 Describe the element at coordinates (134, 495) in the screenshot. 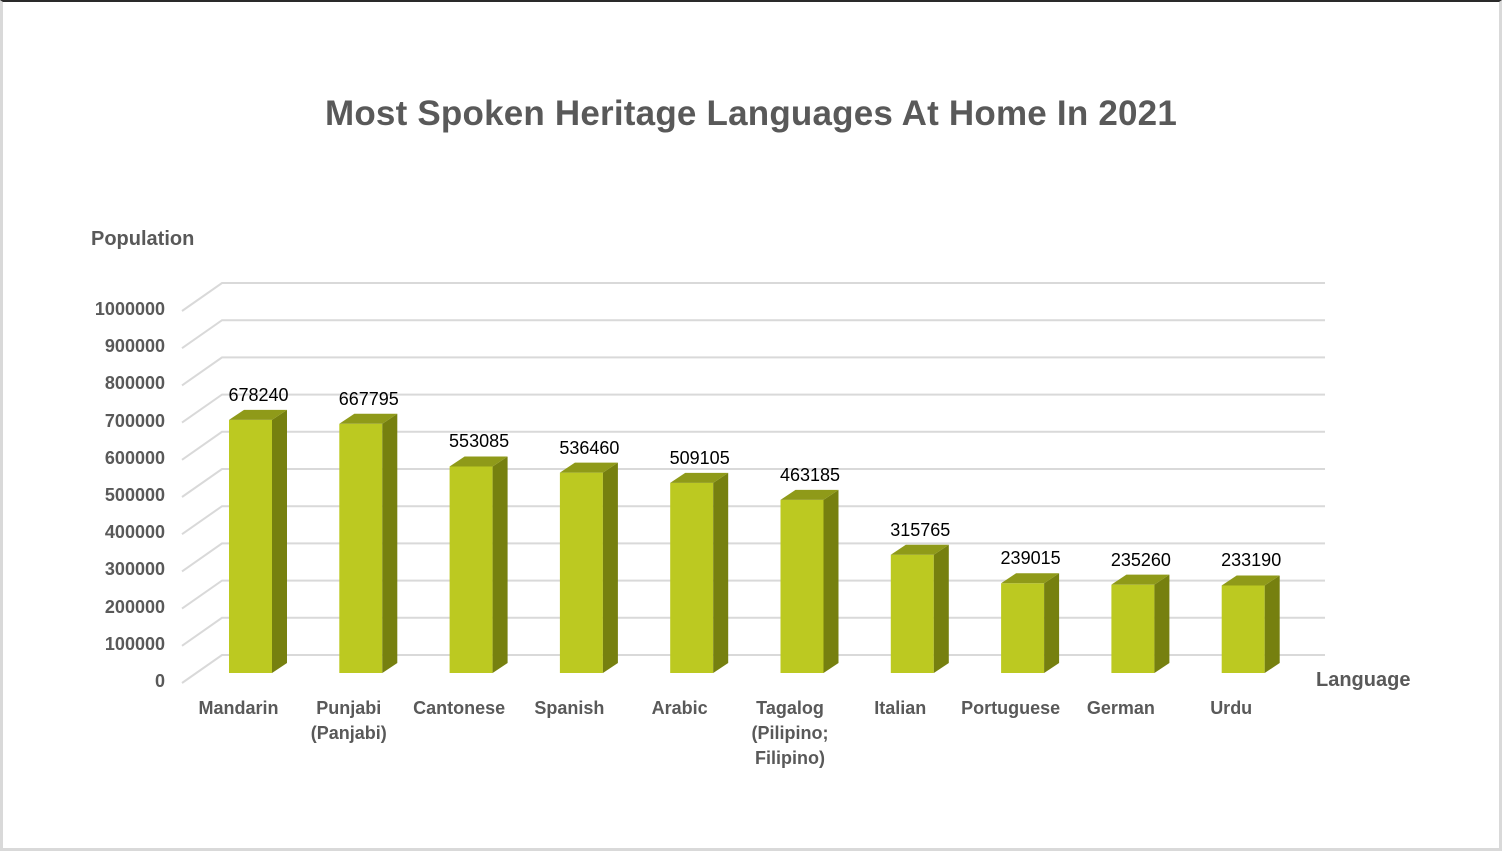

I see `y-tick-label: 500000` at that location.